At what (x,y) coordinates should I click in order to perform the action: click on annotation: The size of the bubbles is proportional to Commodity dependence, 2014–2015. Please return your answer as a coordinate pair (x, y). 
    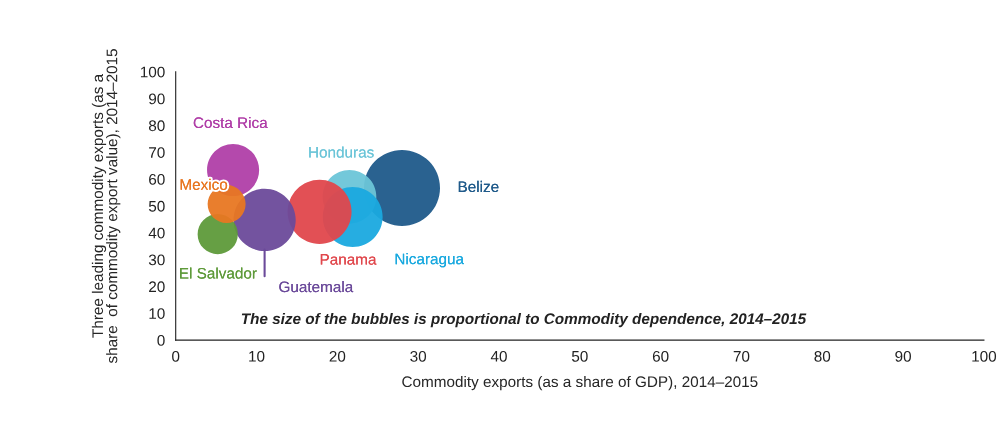
    Looking at the image, I should click on (524, 320).